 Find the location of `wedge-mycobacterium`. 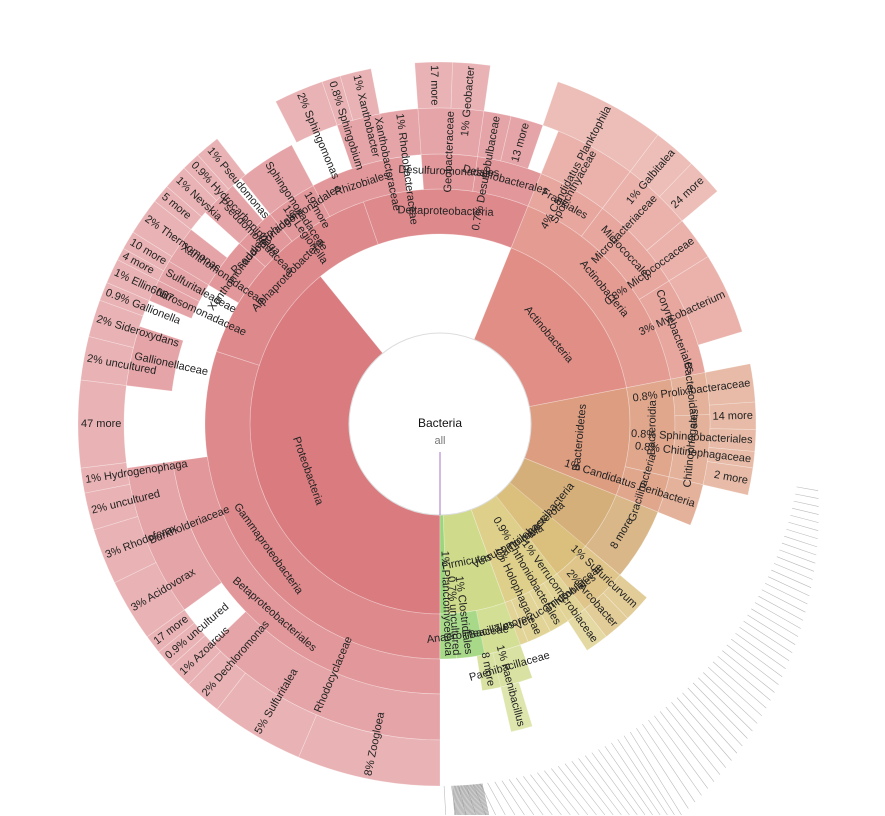

wedge-mycobacterium is located at coordinates (705, 301).